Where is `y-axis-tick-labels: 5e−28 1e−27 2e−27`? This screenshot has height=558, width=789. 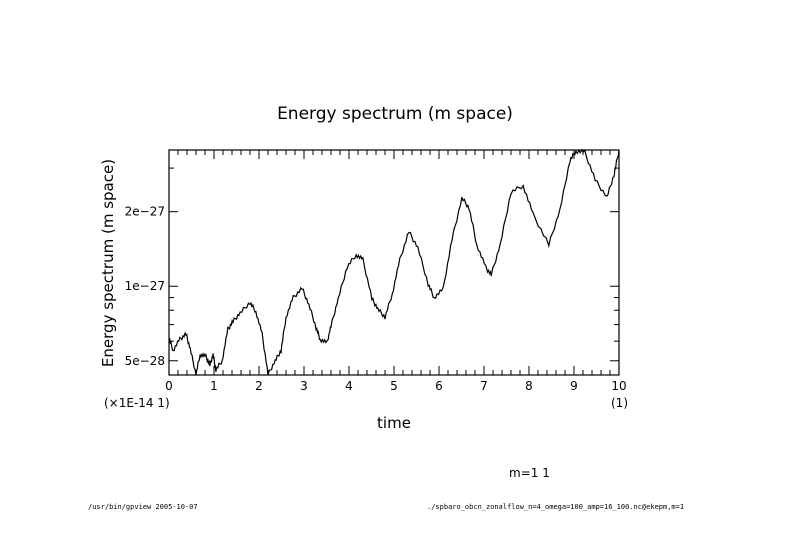 y-axis-tick-labels: 5e−28 1e−27 2e−27 is located at coordinates (145, 286).